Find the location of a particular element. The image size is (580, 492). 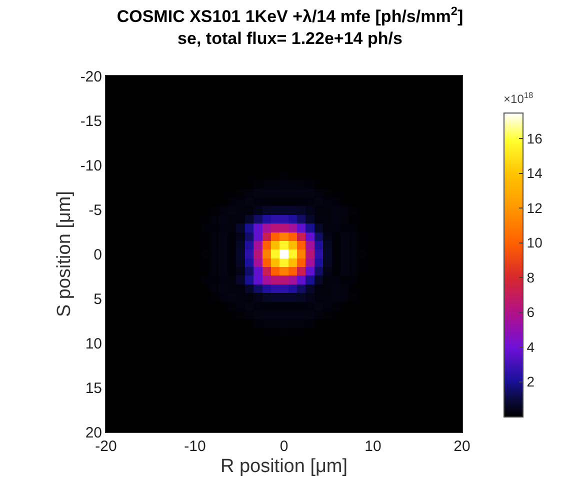

y-tick-label: -10 is located at coordinates (91, 165).